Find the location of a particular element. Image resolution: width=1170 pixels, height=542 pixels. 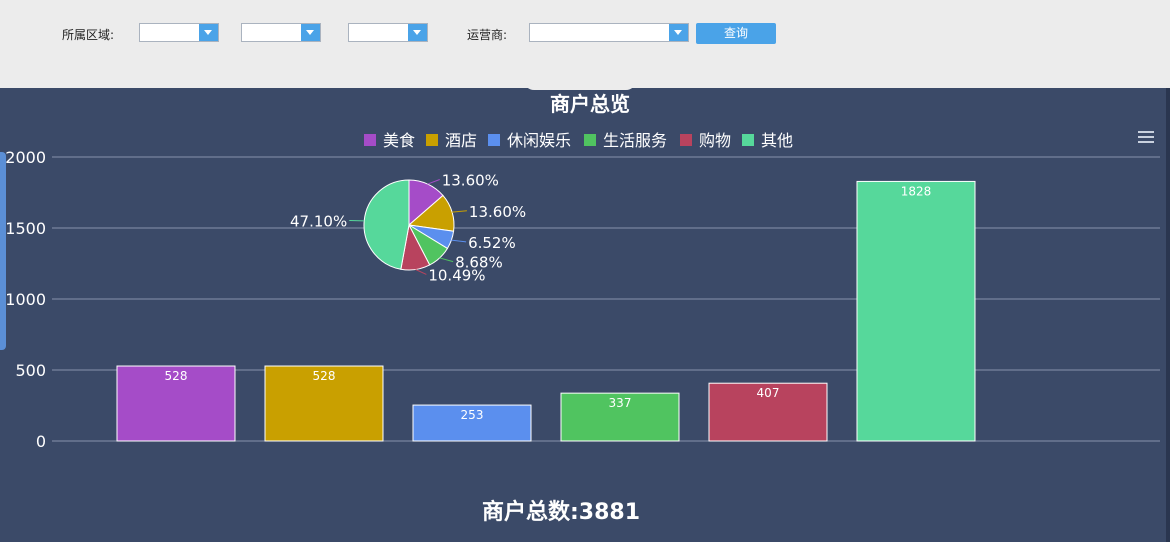

legend-item: 购物 is located at coordinates (715, 140).